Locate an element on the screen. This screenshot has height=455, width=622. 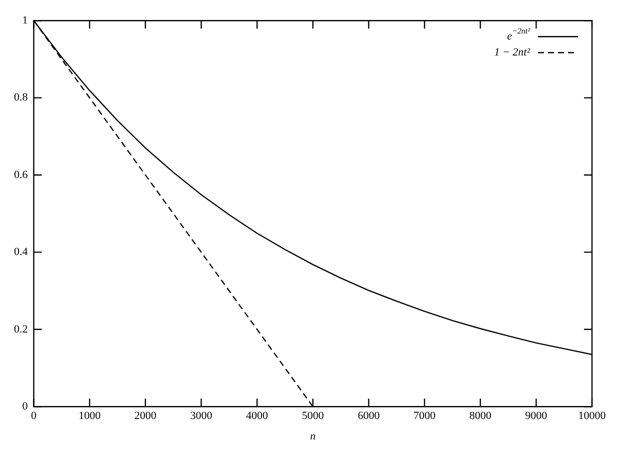
y-tick-label: 0.2 is located at coordinates (21, 329).